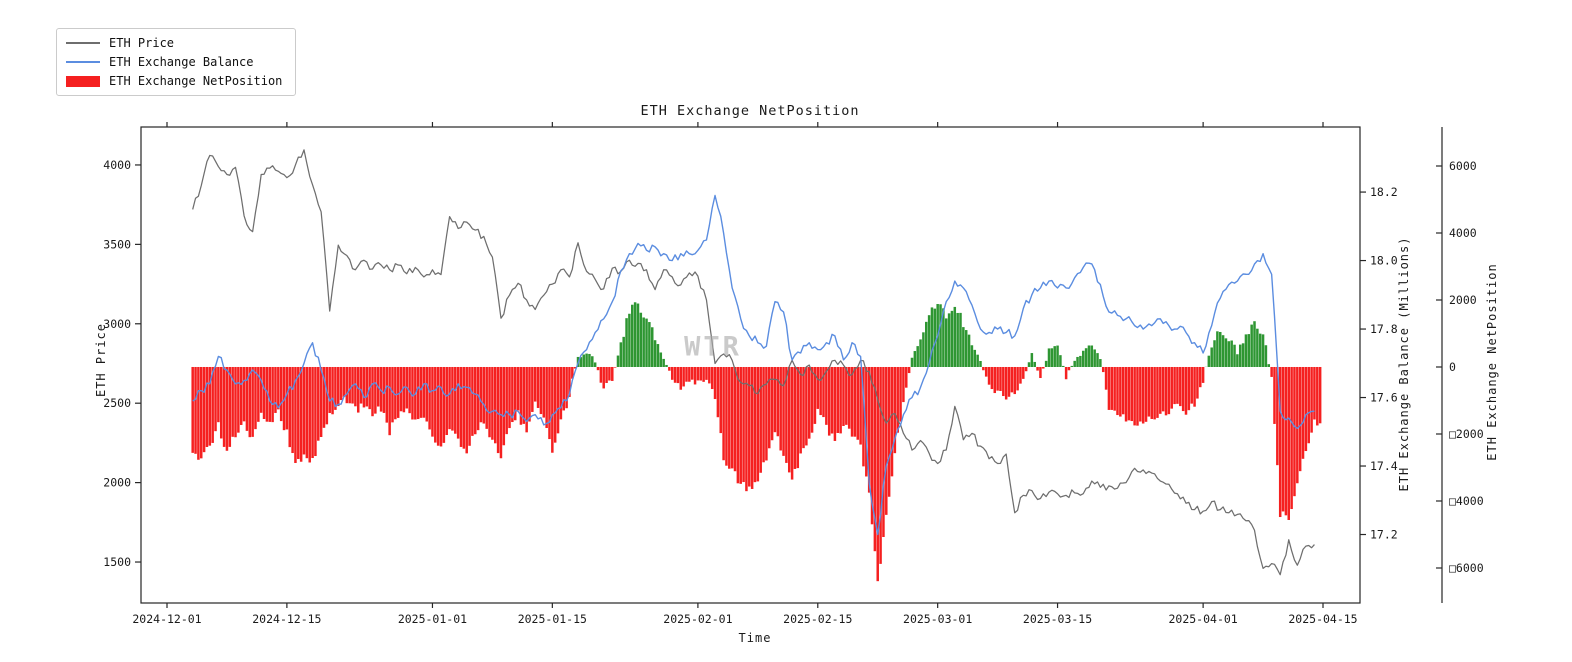 Image resolution: width=1572 pixels, height=662 pixels. I want to click on legend-item-balance: ETH Exchange Balance, so click(174, 62).